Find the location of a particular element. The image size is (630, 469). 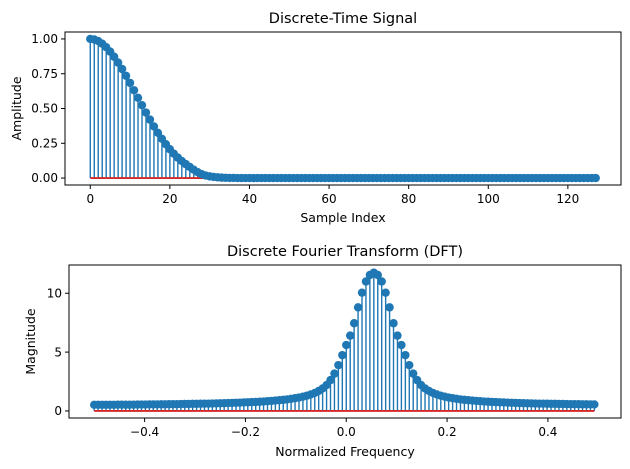

dft-y-tick-label: 0 is located at coordinates (58, 411).